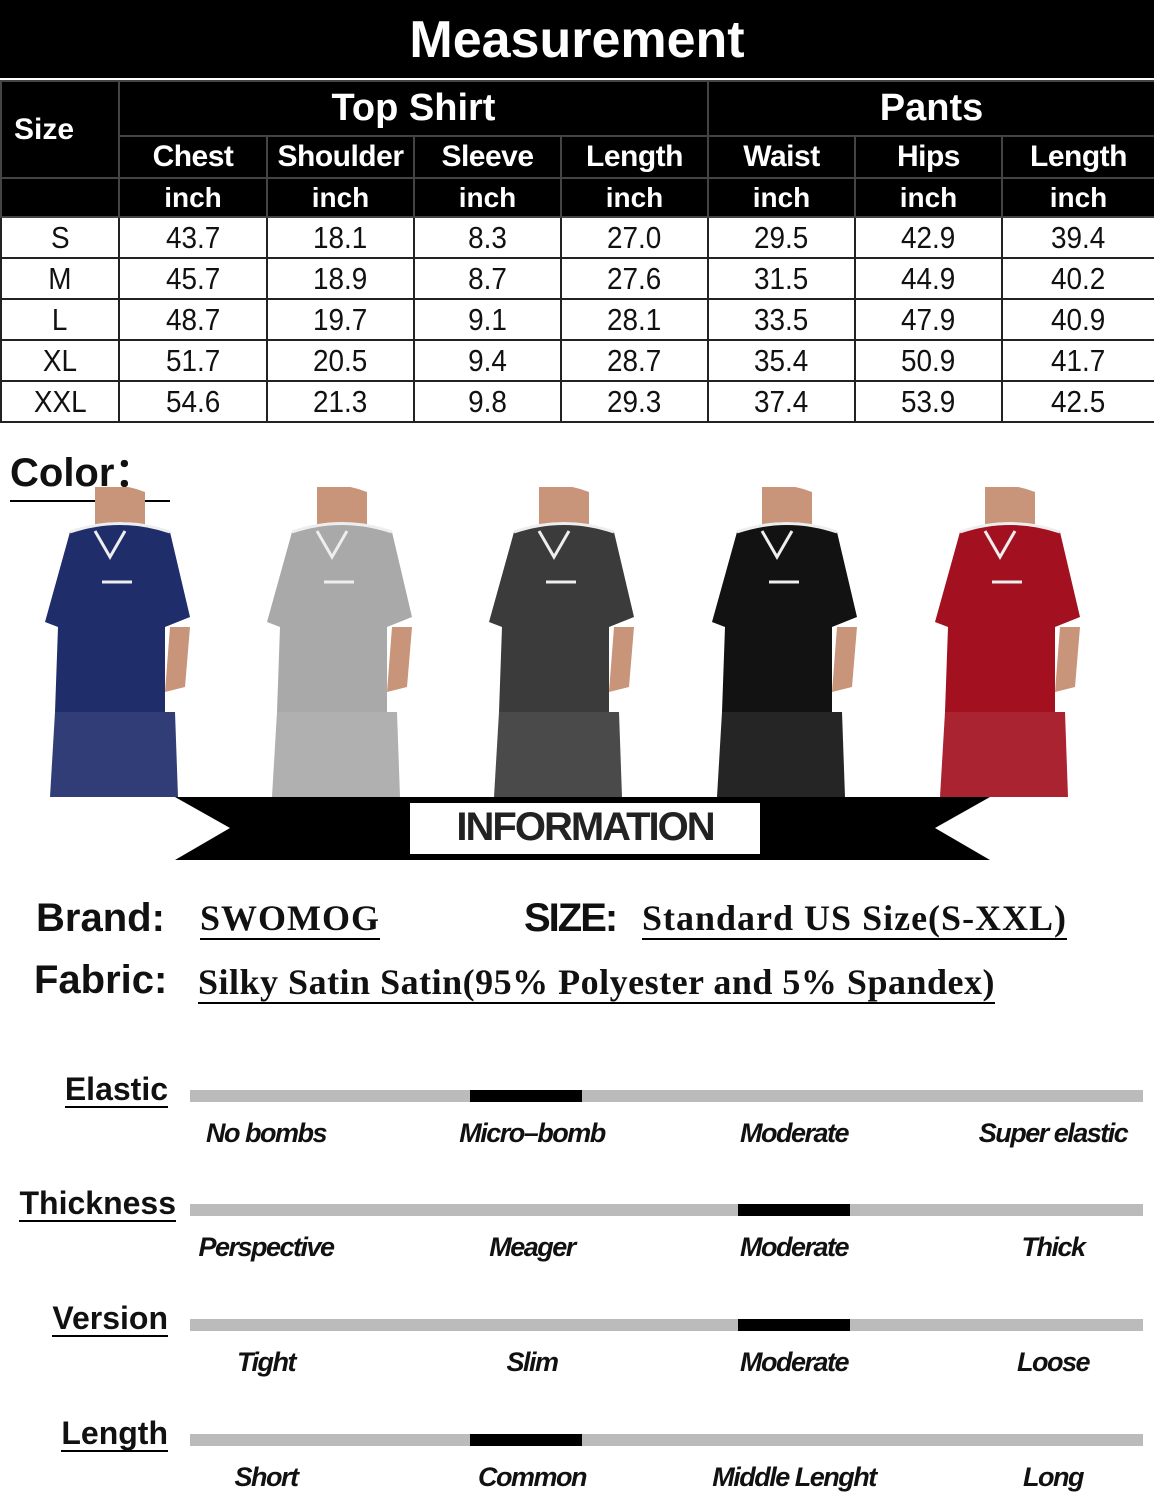 This screenshot has height=1500, width=1154. What do you see at coordinates (794, 1133) in the screenshot?
I see `property-option: Moderate` at bounding box center [794, 1133].